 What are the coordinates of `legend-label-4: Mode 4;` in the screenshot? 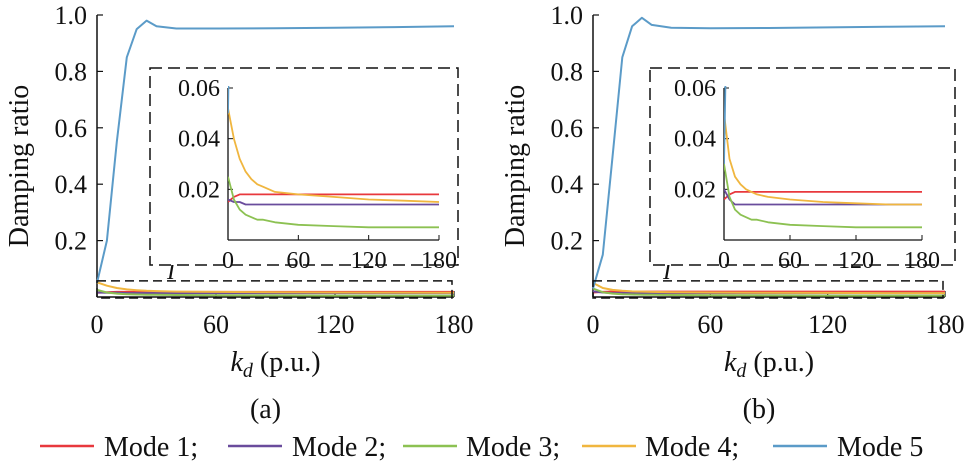 It's located at (692, 447).